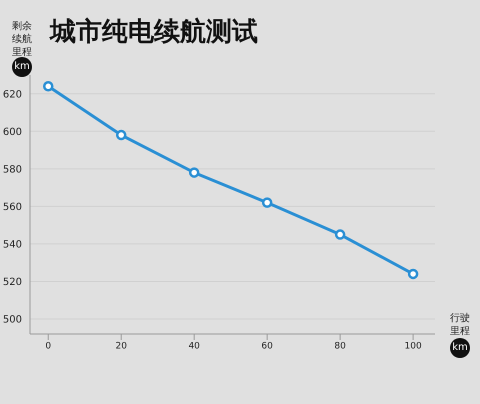 This screenshot has width=480, height=404. Describe the element at coordinates (413, 346) in the screenshot. I see `x-tick-label: 100` at that location.